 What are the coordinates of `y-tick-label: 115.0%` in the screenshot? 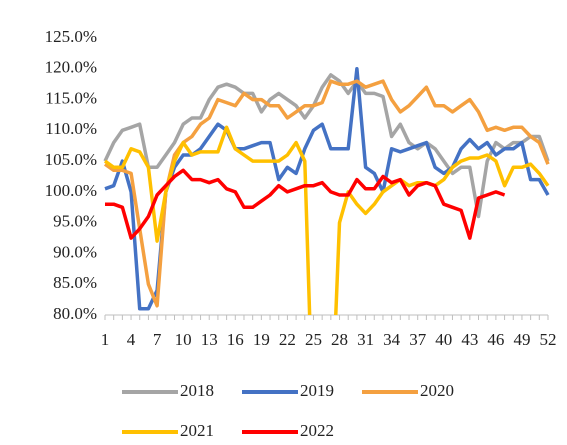 It's located at (71, 97).